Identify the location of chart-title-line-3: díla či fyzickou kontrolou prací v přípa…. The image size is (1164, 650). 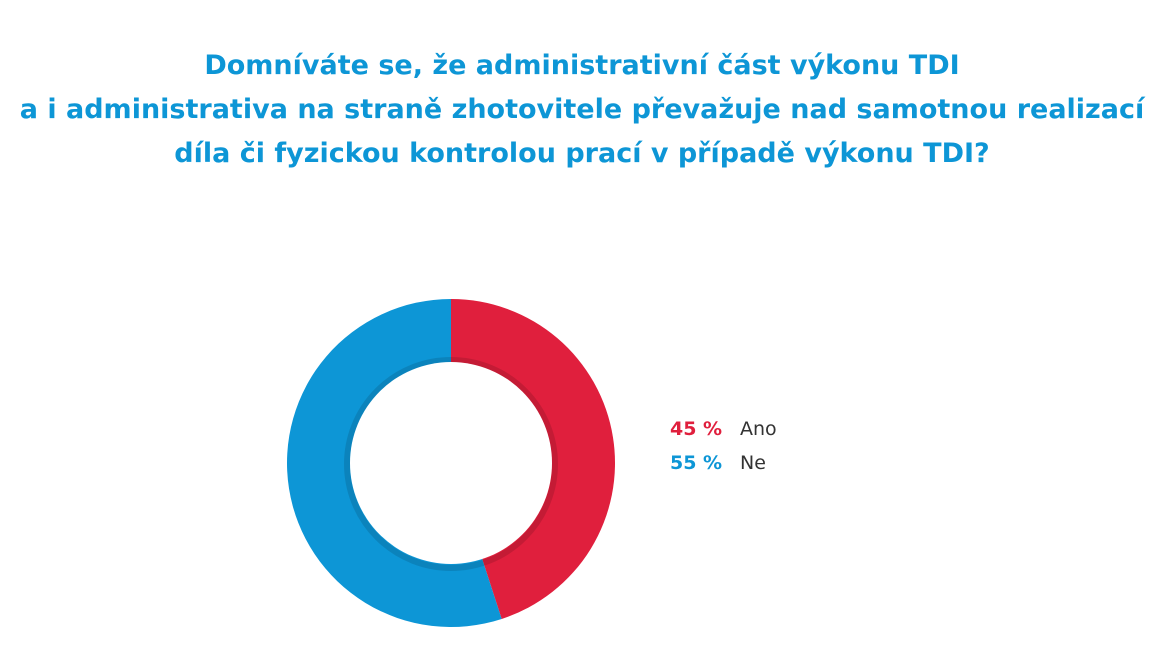
(582, 153).